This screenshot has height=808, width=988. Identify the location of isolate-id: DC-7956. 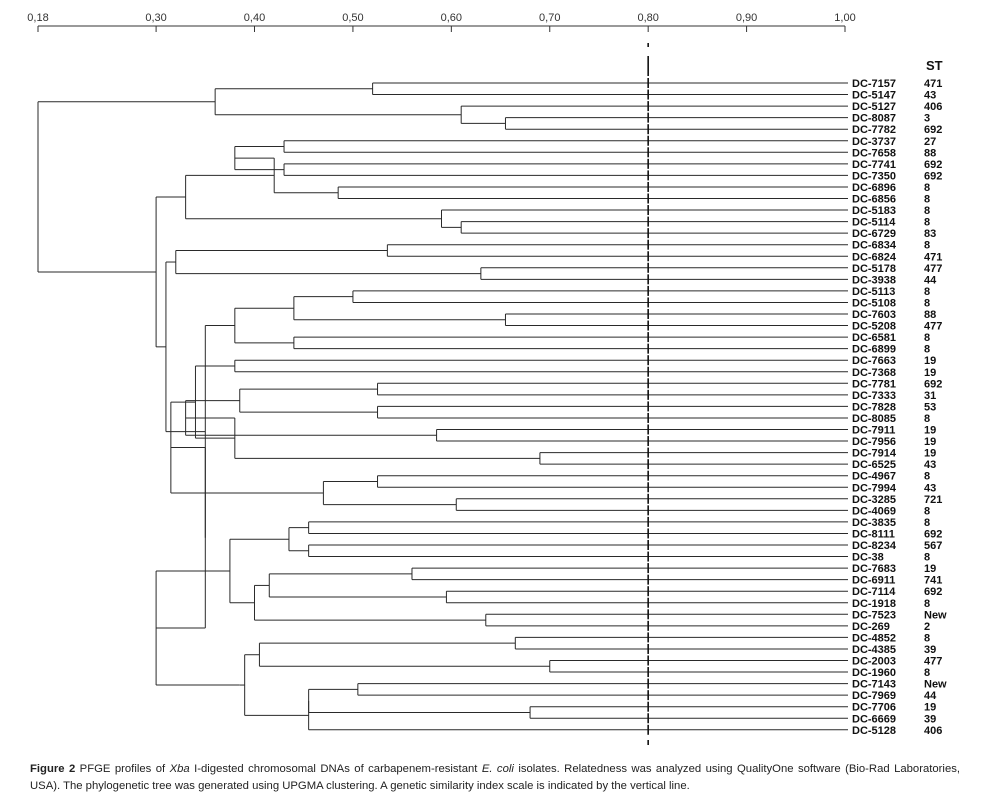
(874, 442).